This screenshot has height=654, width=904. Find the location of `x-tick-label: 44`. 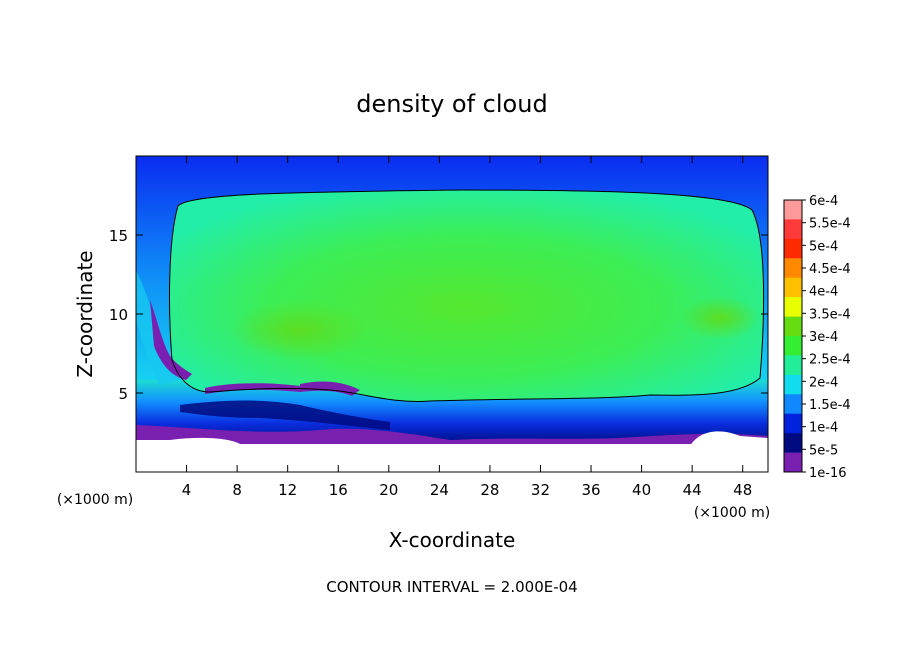

x-tick-label: 44 is located at coordinates (692, 490).